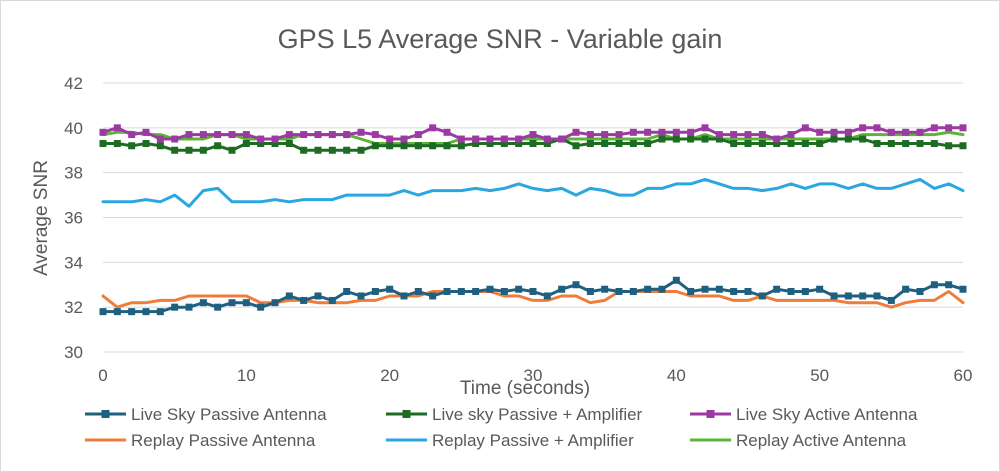 This screenshot has height=472, width=1000. What do you see at coordinates (500, 39) in the screenshot?
I see `chart-title: GPS L5 Average SNR - Variable gain` at bounding box center [500, 39].